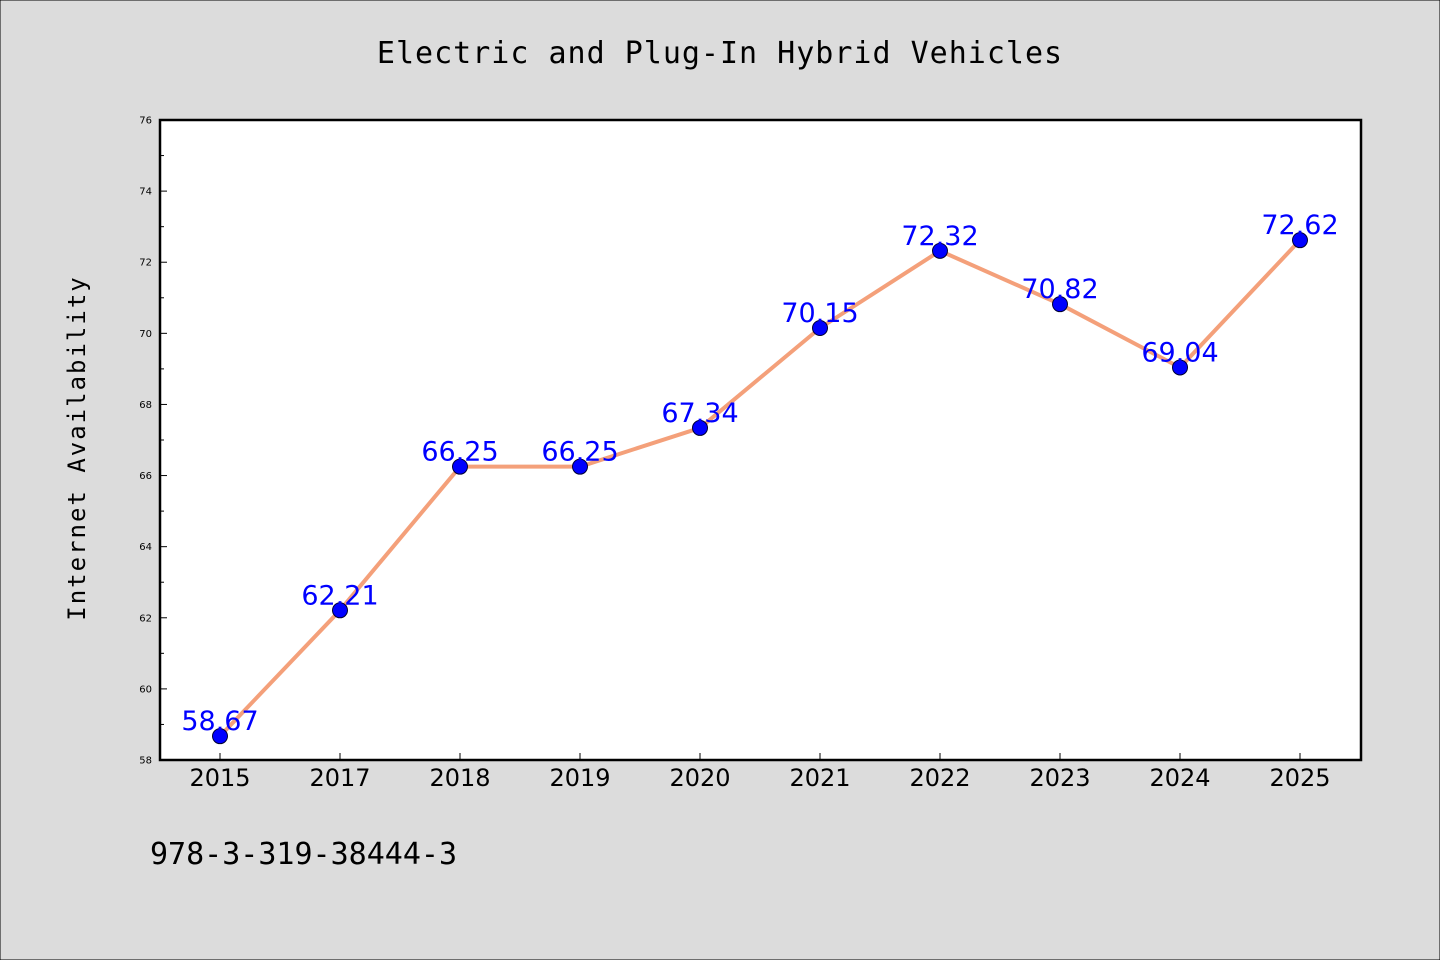 This screenshot has height=960, width=1440. I want to click on y-tick-label: 60, so click(145, 689).